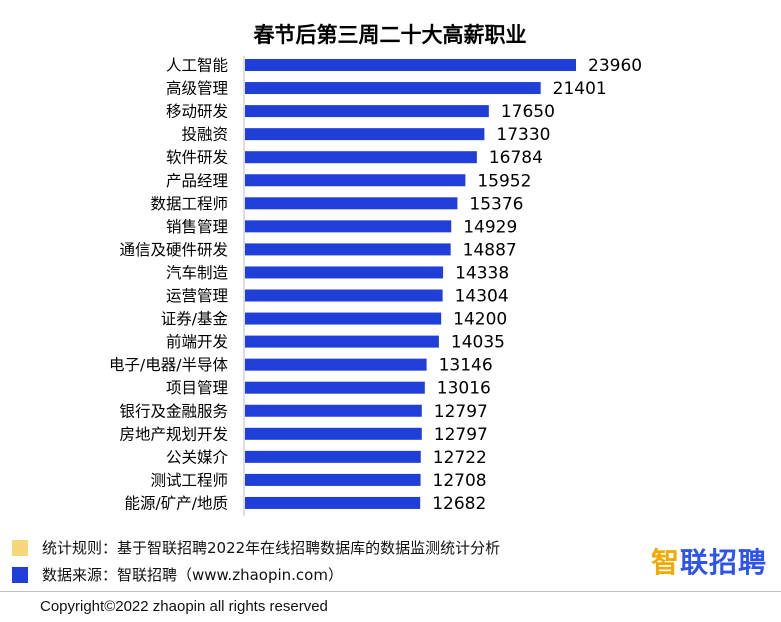 The image size is (781, 622). What do you see at coordinates (197, 273) in the screenshot?
I see `category-label: 汽车制造` at bounding box center [197, 273].